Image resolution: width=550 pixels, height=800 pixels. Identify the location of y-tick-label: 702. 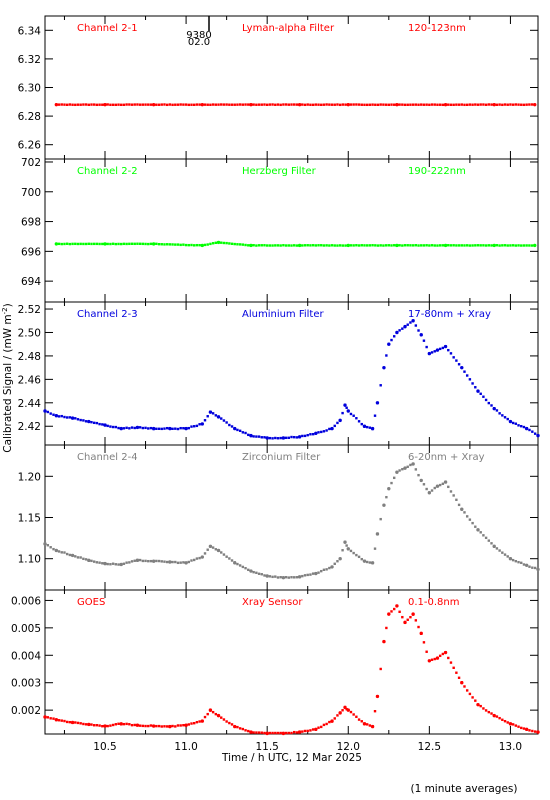
(31, 163).